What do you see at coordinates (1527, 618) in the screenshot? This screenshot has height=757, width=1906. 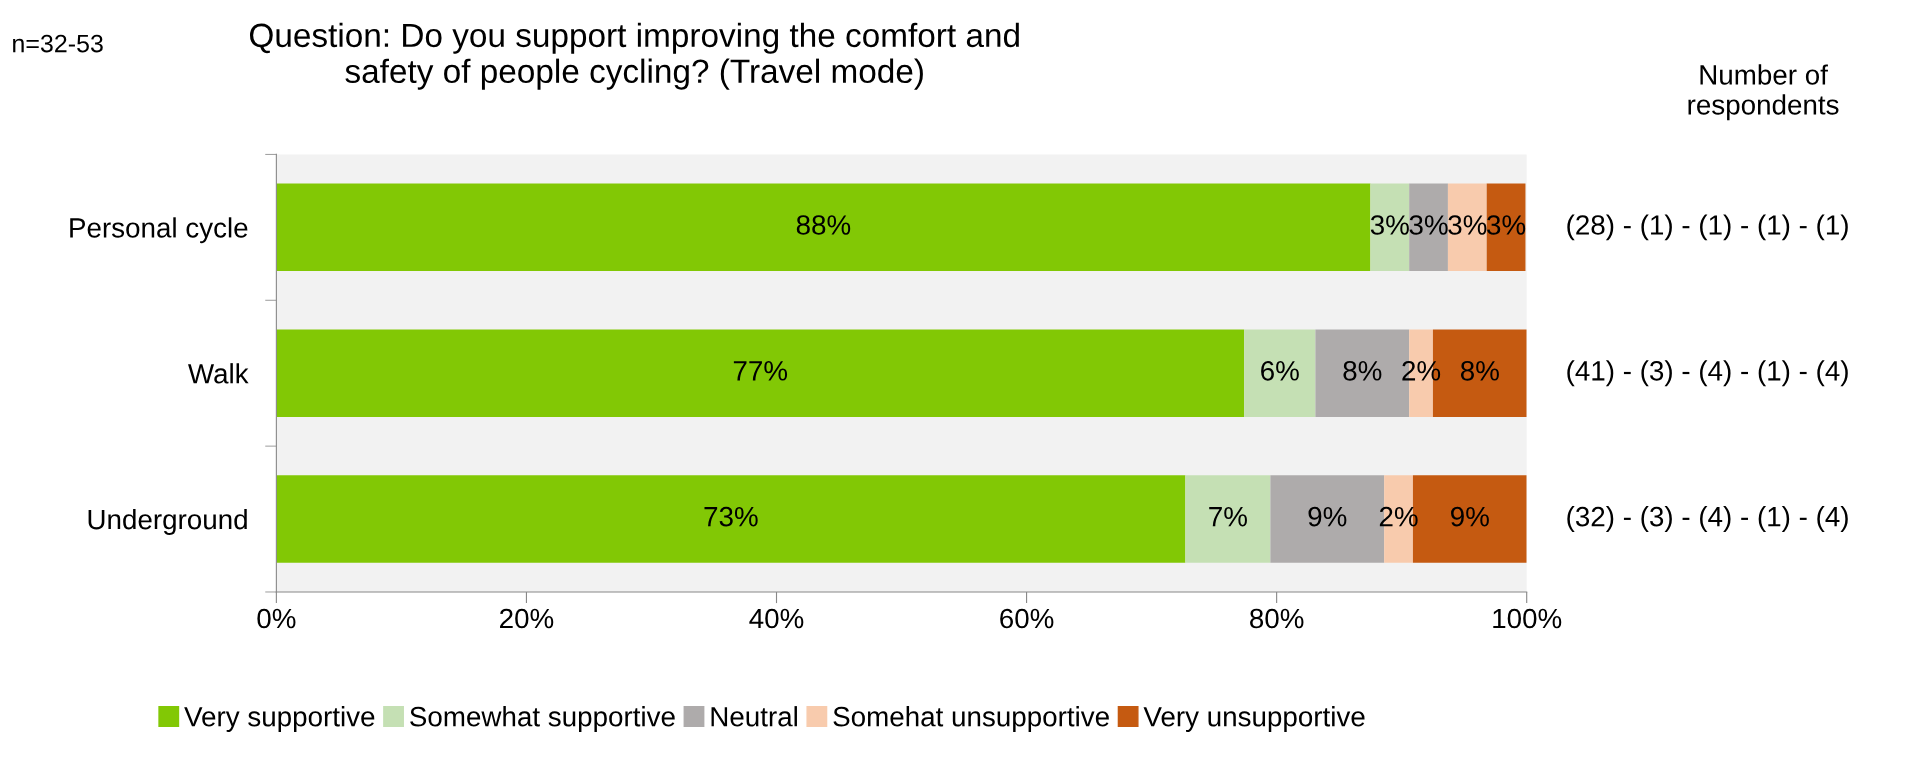 I see `x-tick-label: 100%` at bounding box center [1527, 618].